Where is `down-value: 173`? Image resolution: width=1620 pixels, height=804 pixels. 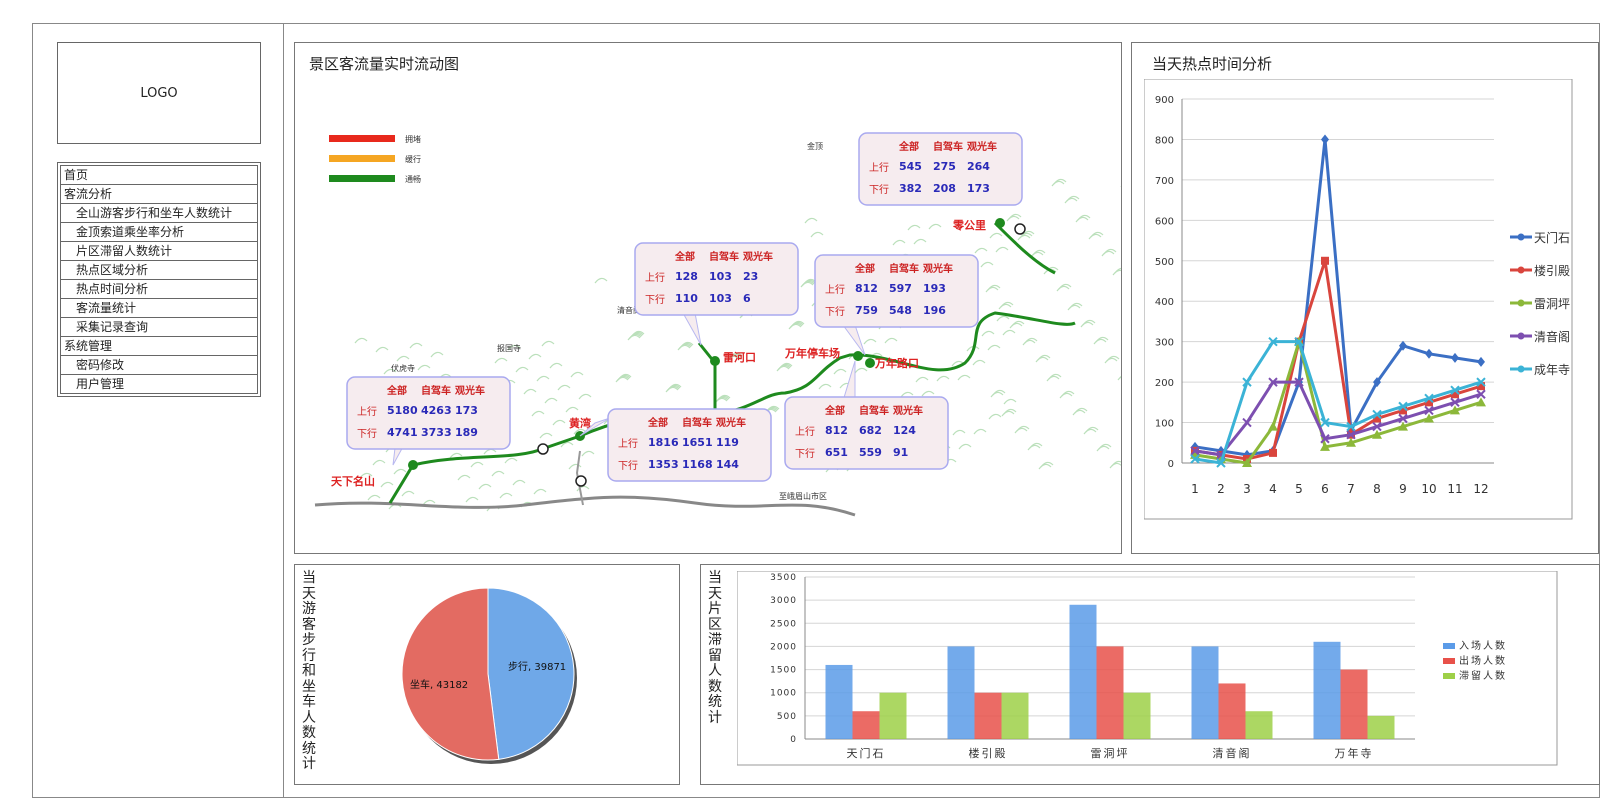
down-value: 173 is located at coordinates (978, 188).